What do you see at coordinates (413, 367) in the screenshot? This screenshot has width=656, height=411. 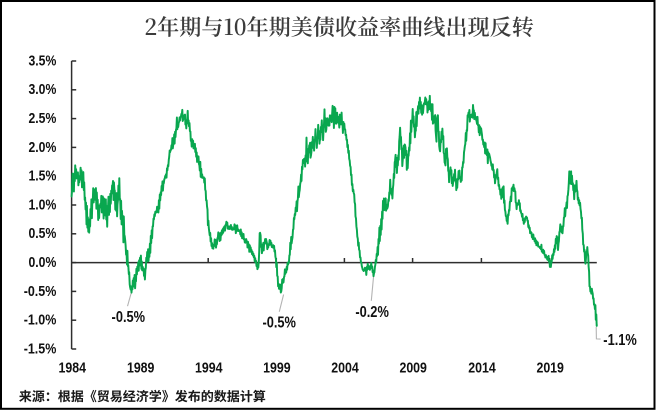 I see `svg-text: 2009` at bounding box center [413, 367].